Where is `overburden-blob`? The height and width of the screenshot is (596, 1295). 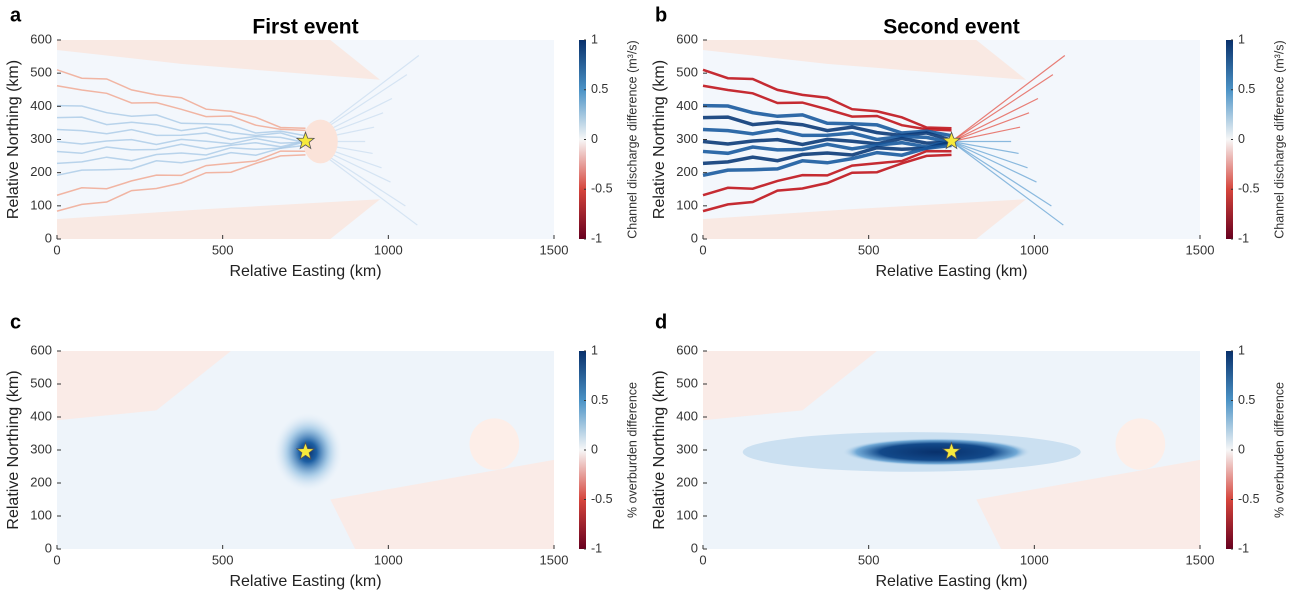 overburden-blob is located at coordinates (937, 452).